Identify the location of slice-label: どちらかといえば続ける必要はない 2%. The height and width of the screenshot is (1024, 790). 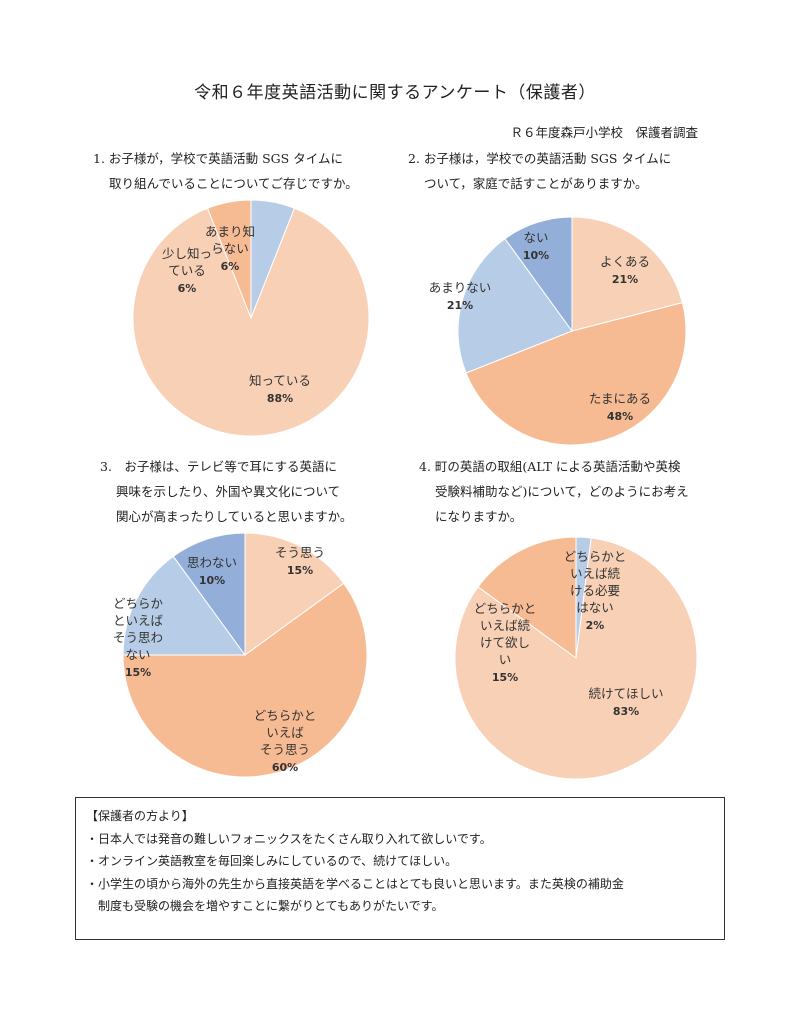
(595, 590).